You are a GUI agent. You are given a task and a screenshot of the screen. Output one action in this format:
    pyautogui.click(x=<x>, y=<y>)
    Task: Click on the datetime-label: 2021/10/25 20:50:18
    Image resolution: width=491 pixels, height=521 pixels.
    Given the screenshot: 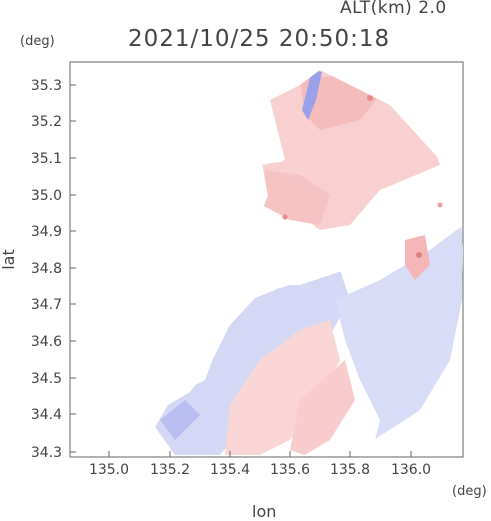 What is the action you would take?
    pyautogui.click(x=259, y=39)
    